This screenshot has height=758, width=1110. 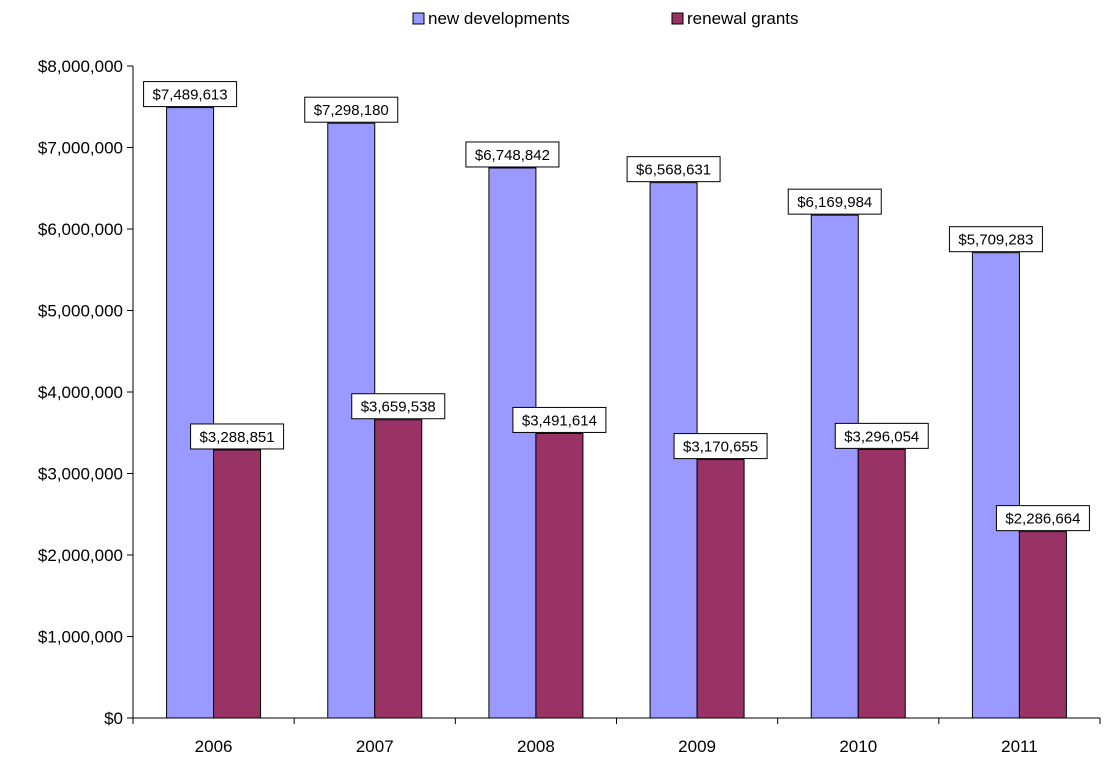 I want to click on data-label: $3,296,054, so click(x=881, y=436).